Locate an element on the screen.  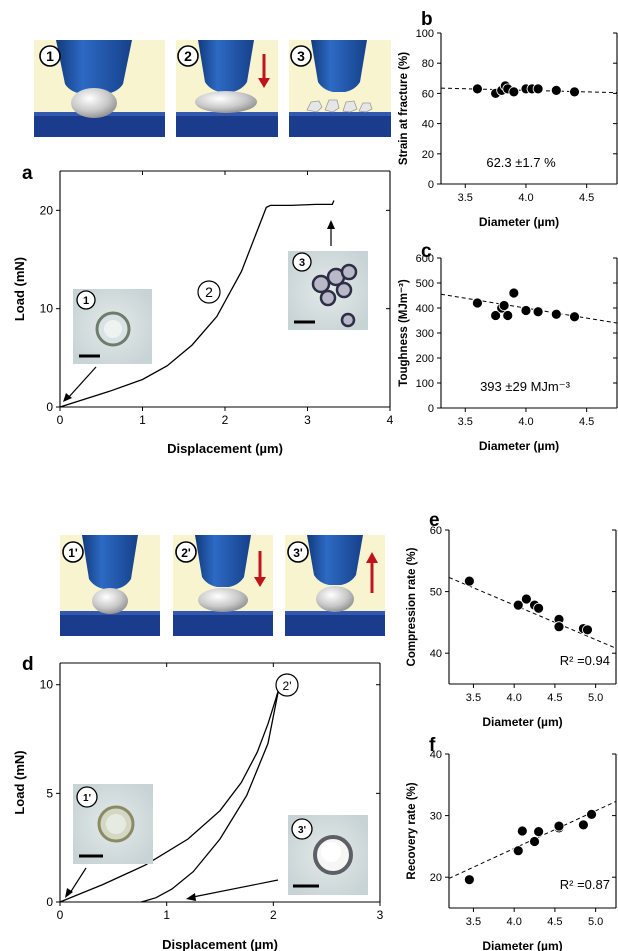
curve-annotation: 2 is located at coordinates (209, 292).